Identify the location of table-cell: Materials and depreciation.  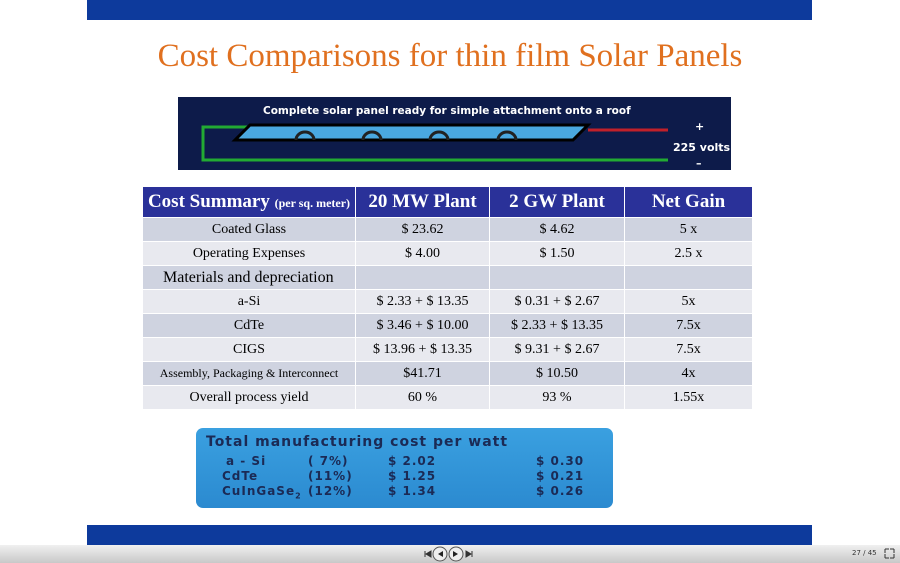
(249, 277).